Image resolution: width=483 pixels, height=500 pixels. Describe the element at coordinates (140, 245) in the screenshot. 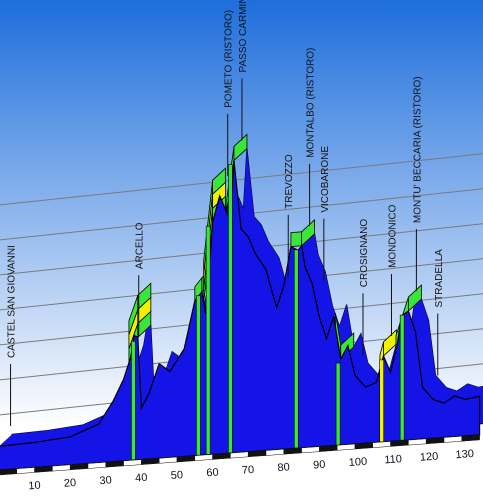

I see `waypoint-label: ARCELLO` at that location.